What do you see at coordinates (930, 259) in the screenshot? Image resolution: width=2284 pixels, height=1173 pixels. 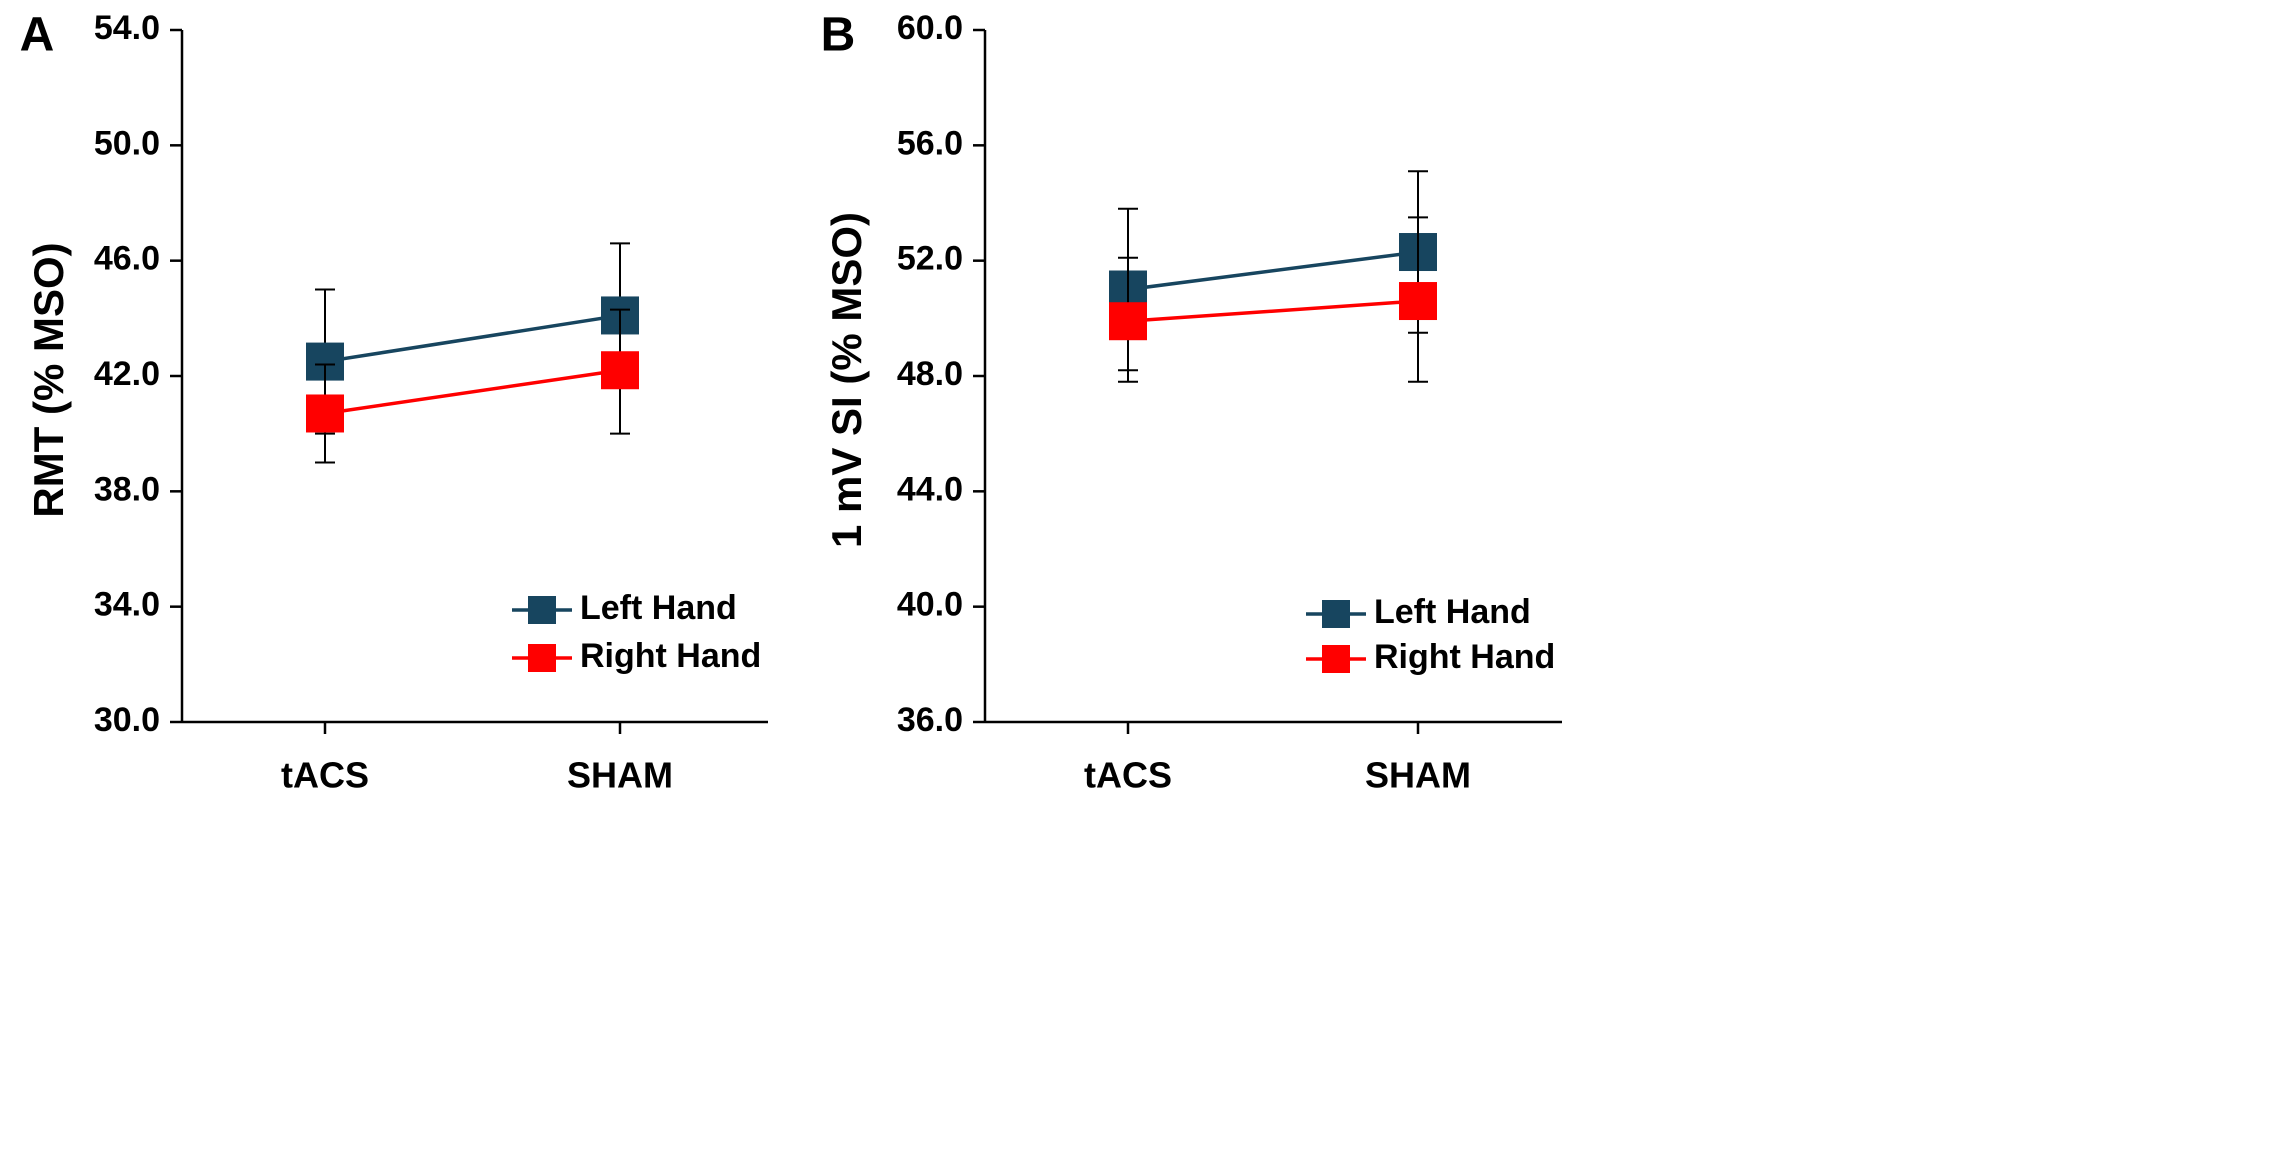 I see `y-tick-label: 52.0` at bounding box center [930, 259].